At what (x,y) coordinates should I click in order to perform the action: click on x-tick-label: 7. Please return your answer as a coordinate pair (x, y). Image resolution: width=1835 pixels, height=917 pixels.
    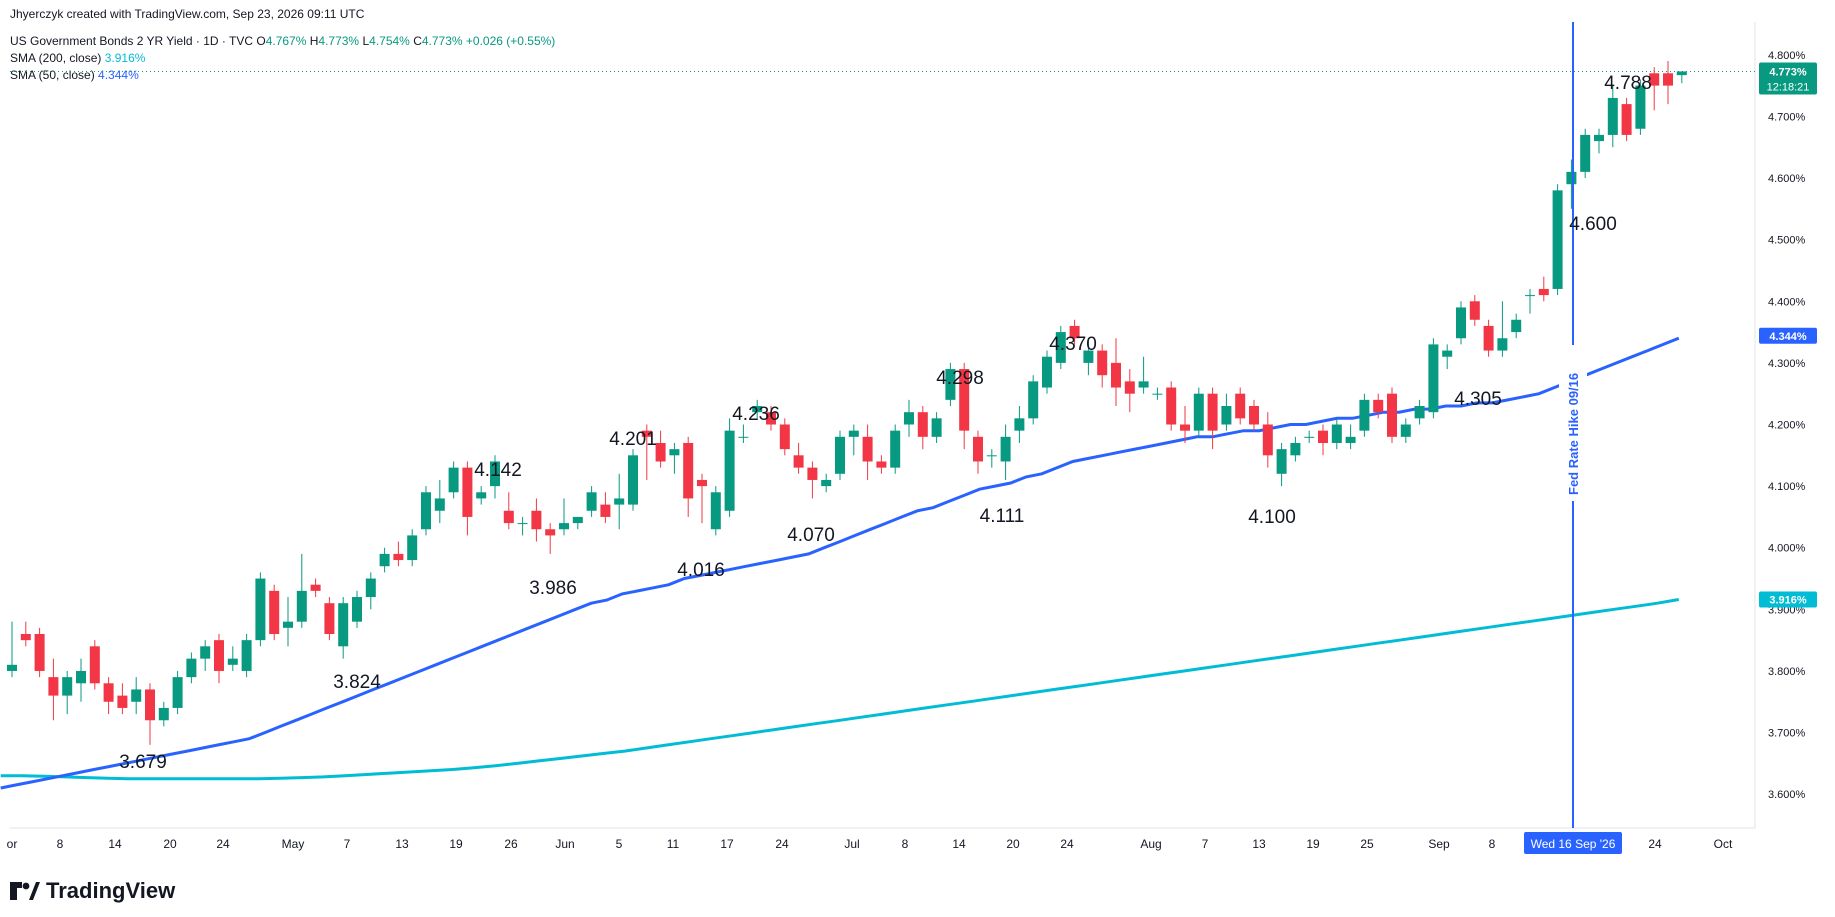
    Looking at the image, I should click on (347, 844).